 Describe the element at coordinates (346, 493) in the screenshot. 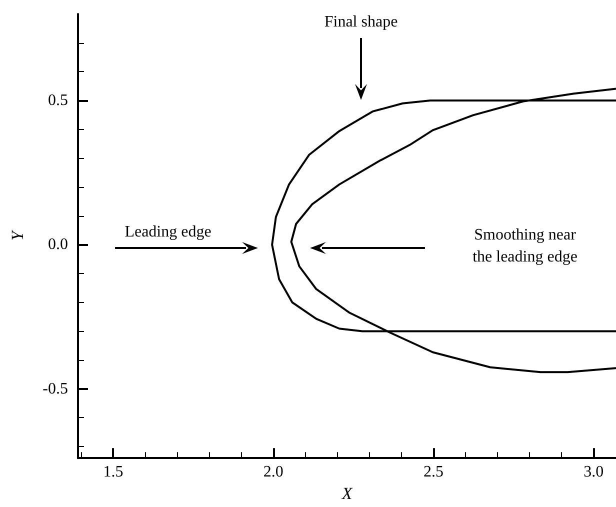

I see `x-axis-title: X` at that location.